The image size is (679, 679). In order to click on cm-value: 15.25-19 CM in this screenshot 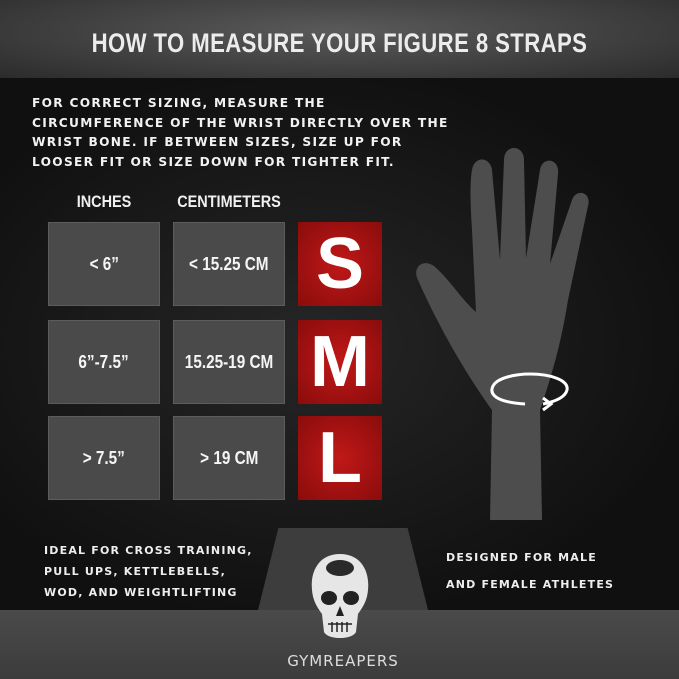, I will do `click(229, 361)`.